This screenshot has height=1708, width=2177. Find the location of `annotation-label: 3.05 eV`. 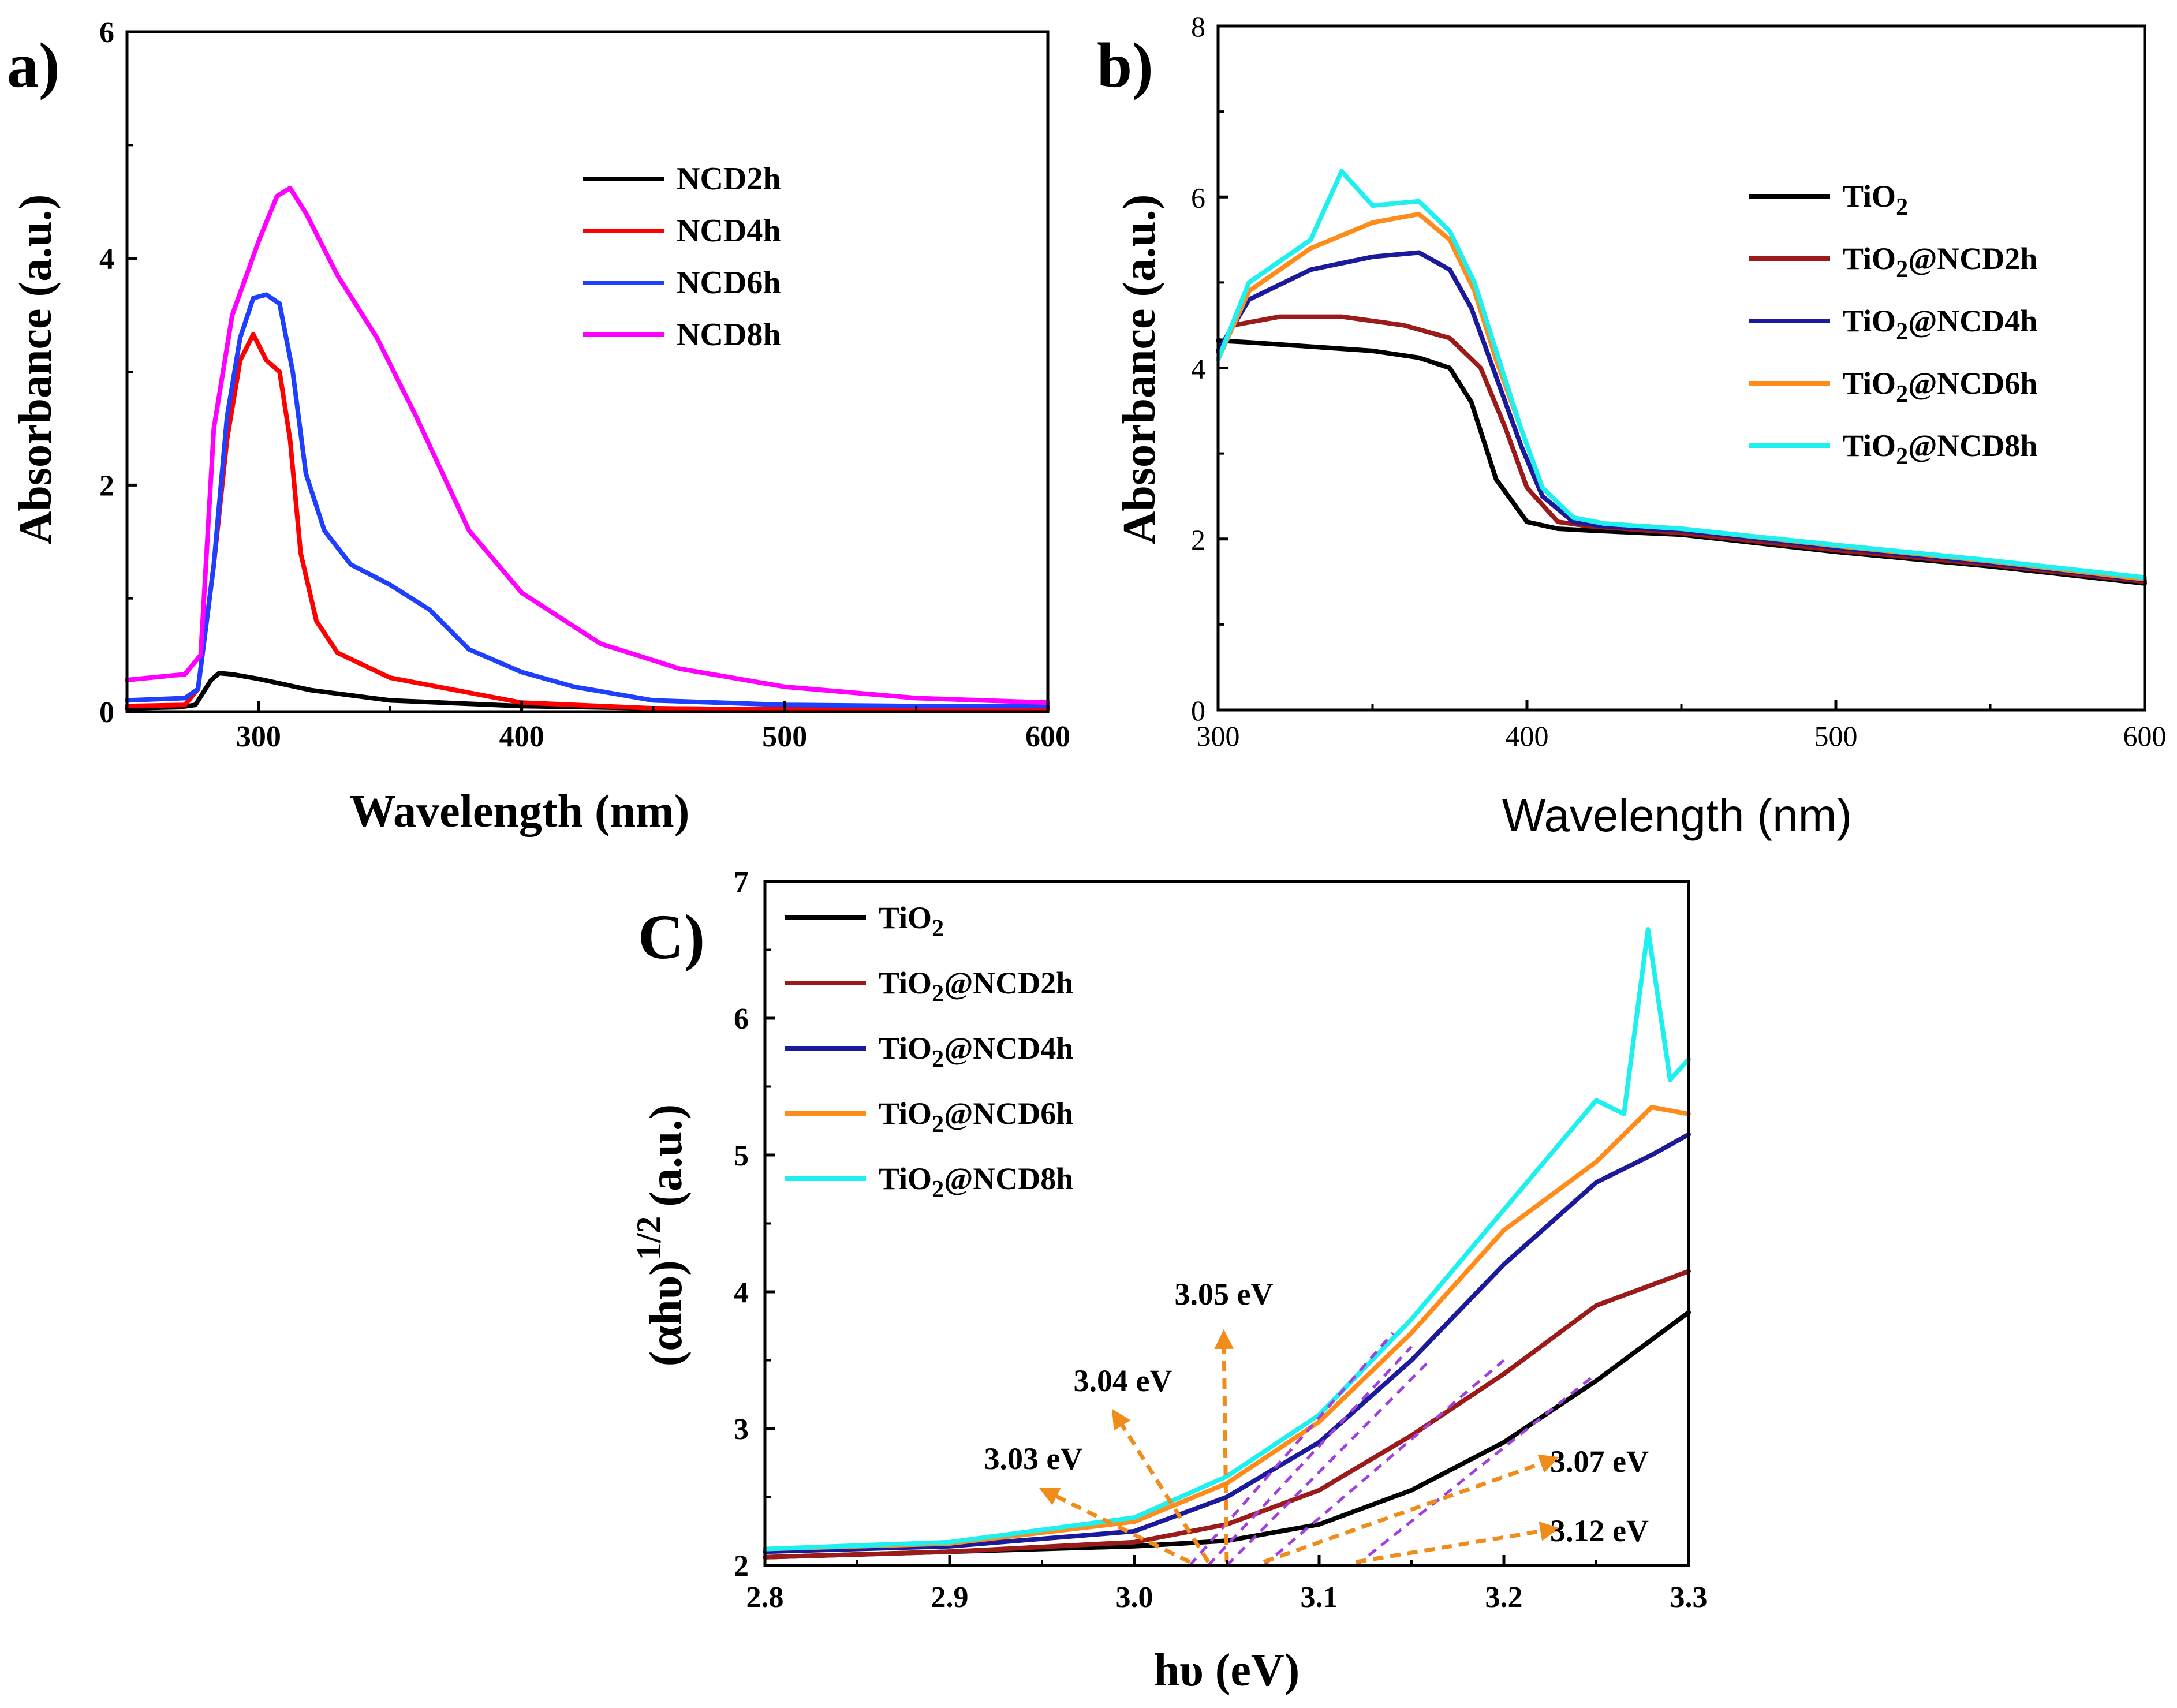

annotation-label: 3.05 eV is located at coordinates (1224, 1294).